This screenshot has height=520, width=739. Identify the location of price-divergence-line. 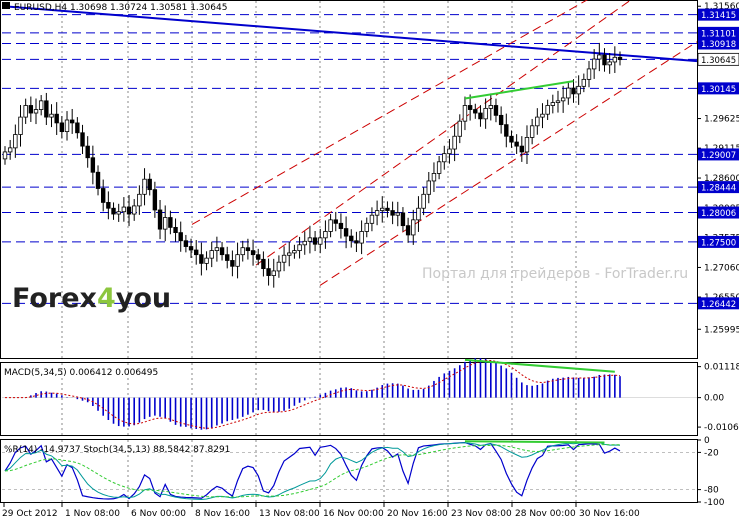
(519, 90).